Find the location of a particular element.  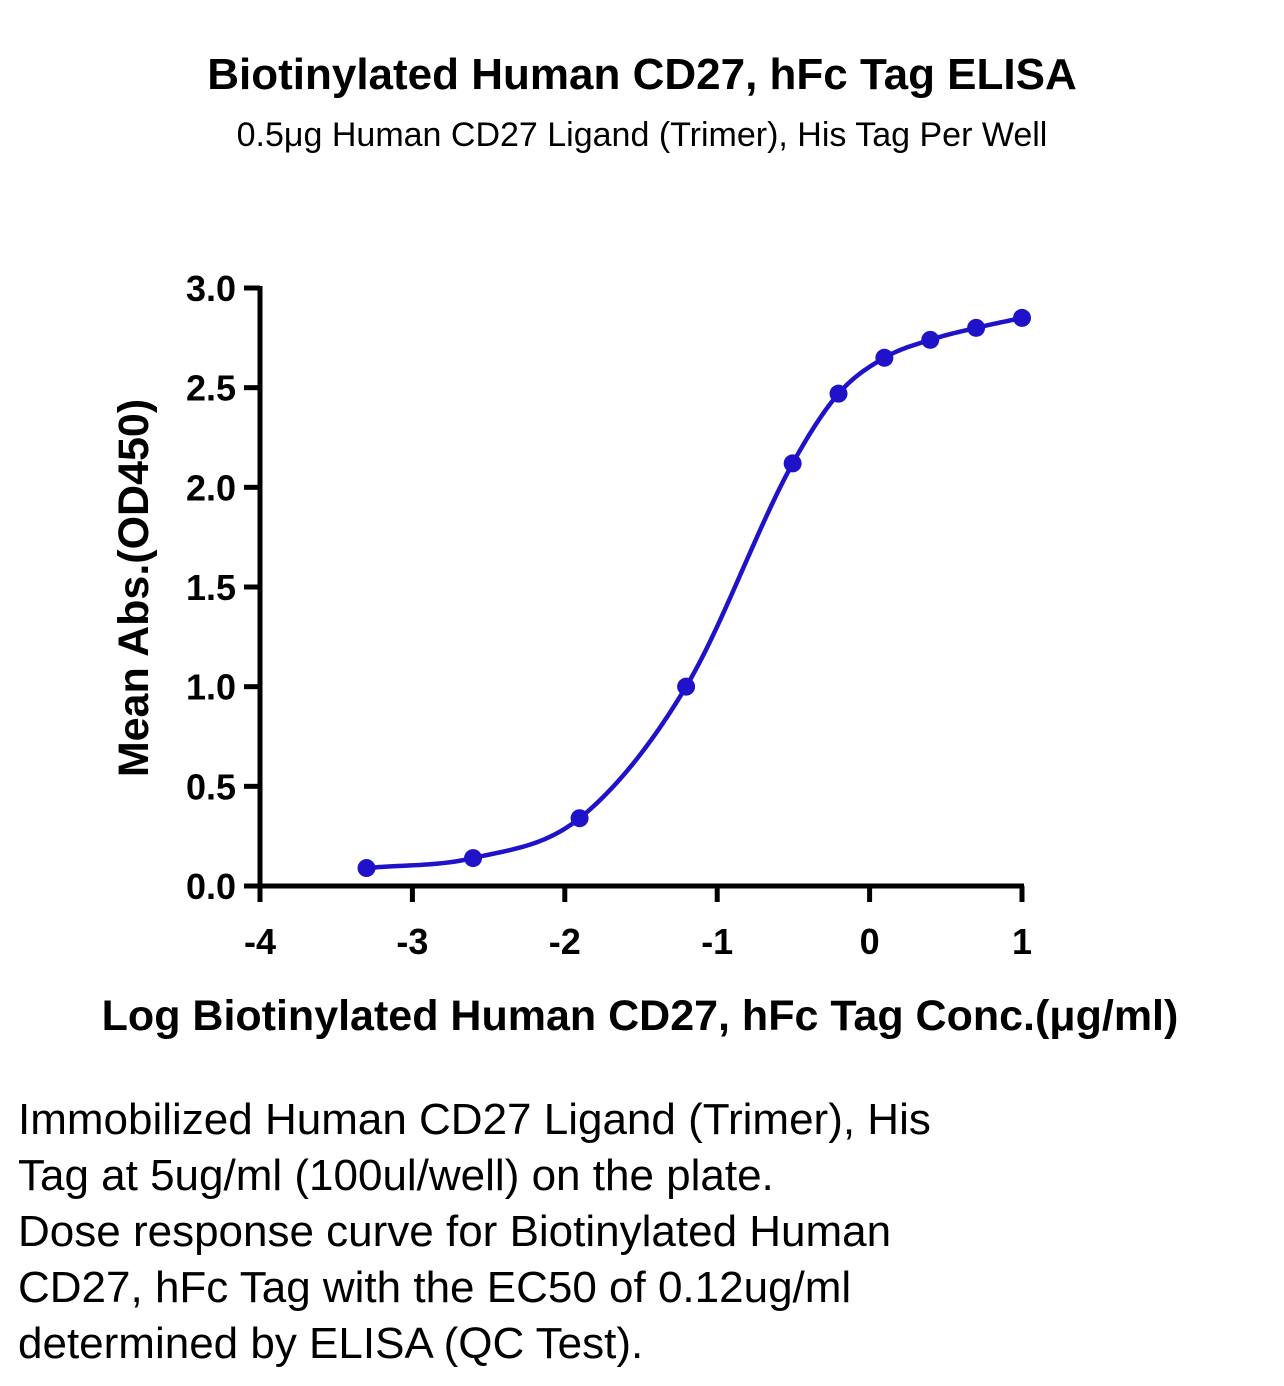

y-tick-label: 2.0 is located at coordinates (211, 487).